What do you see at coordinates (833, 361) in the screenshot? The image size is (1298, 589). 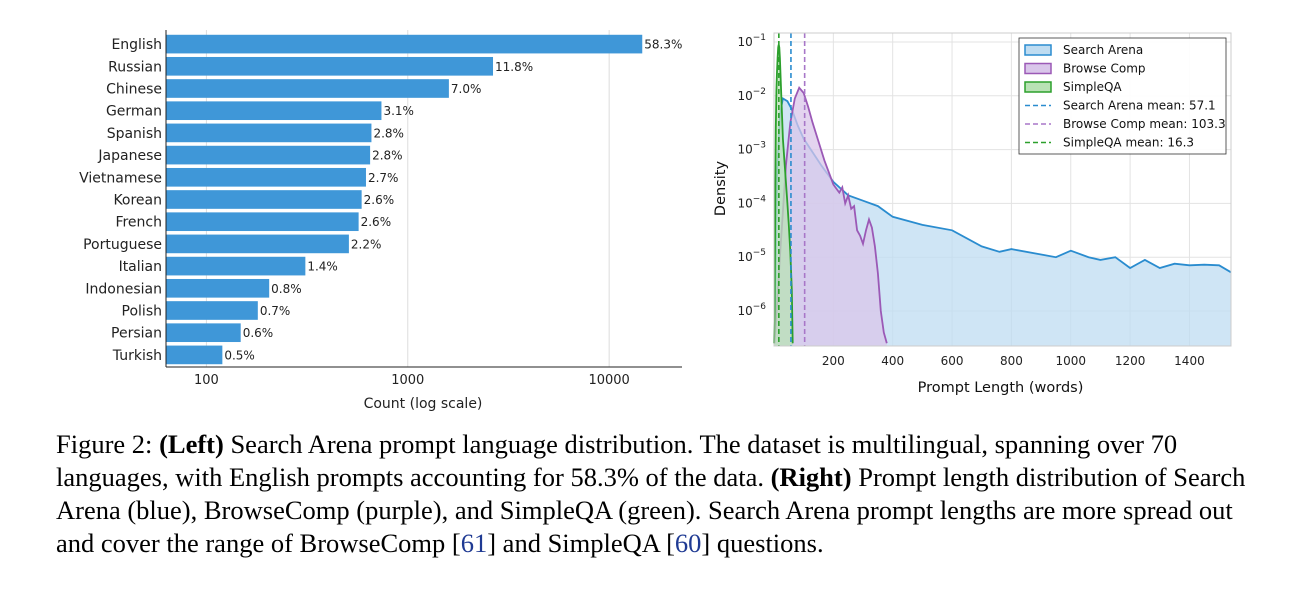 I see `x-tick-label: 200` at bounding box center [833, 361].